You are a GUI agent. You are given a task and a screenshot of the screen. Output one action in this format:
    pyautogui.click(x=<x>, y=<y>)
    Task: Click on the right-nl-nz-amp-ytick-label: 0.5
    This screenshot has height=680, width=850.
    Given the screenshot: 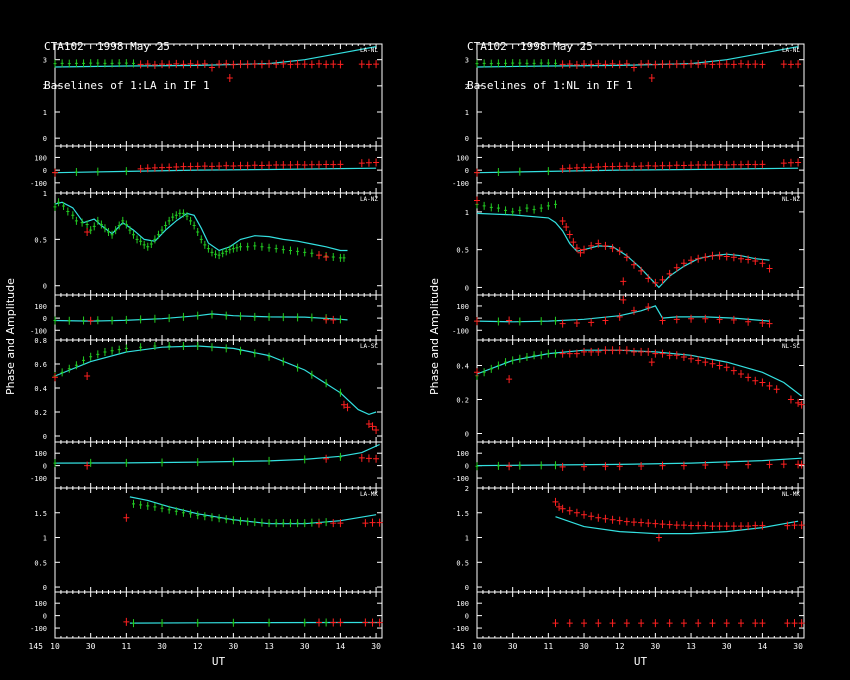 What is the action you would take?
    pyautogui.click(x=462, y=251)
    